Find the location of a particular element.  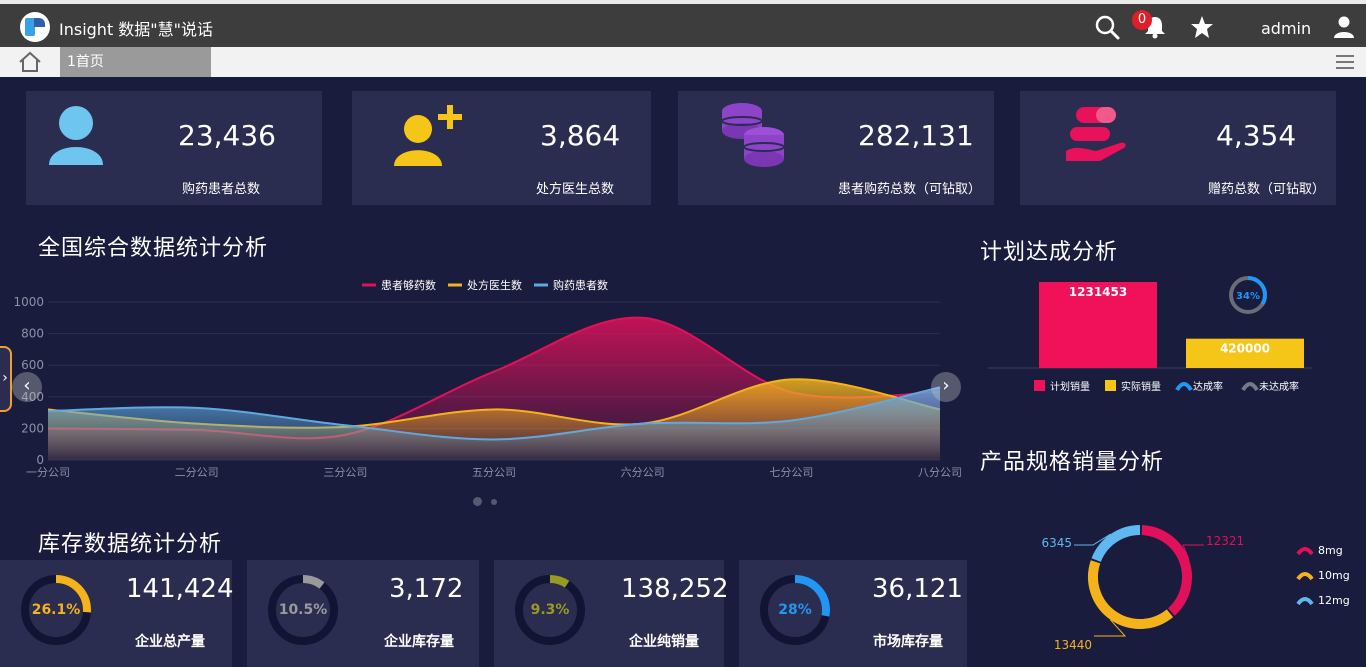

inventory-card: 28% 36,121 市场库存量 is located at coordinates (853, 613).